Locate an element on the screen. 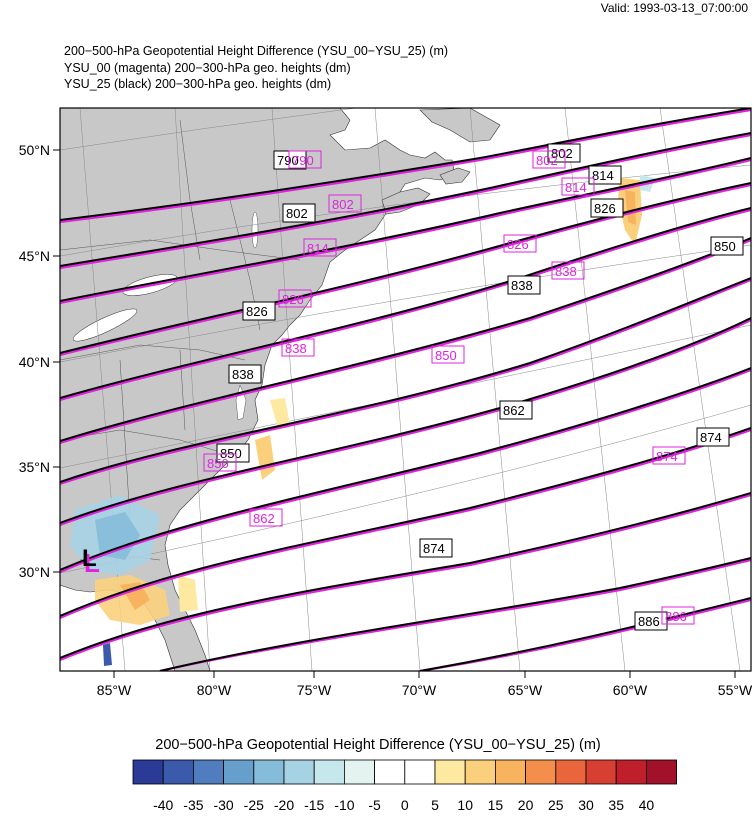 This screenshot has width=756, height=816. colorbar-tick-label: -40 is located at coordinates (163, 805).